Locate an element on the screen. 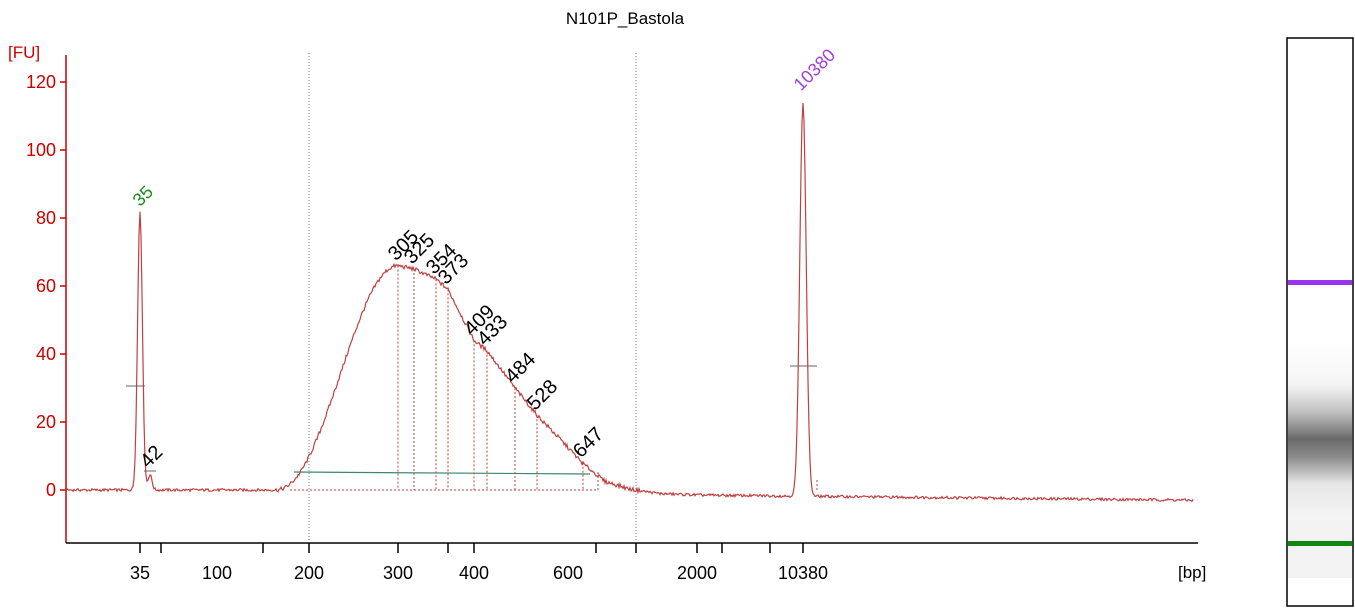  y-tick-label: 100 is located at coordinates (41, 150).